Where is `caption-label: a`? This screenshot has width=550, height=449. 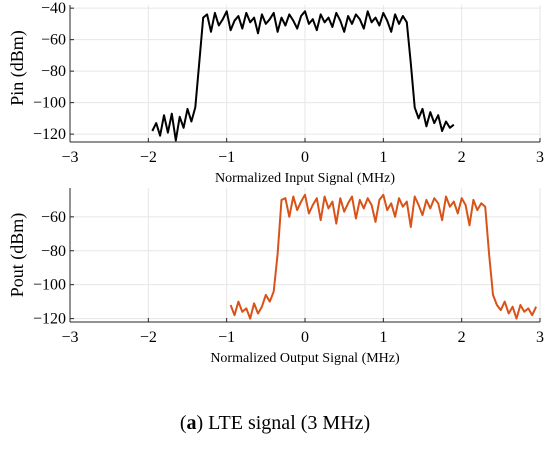 caption-label: a is located at coordinates (191, 423).